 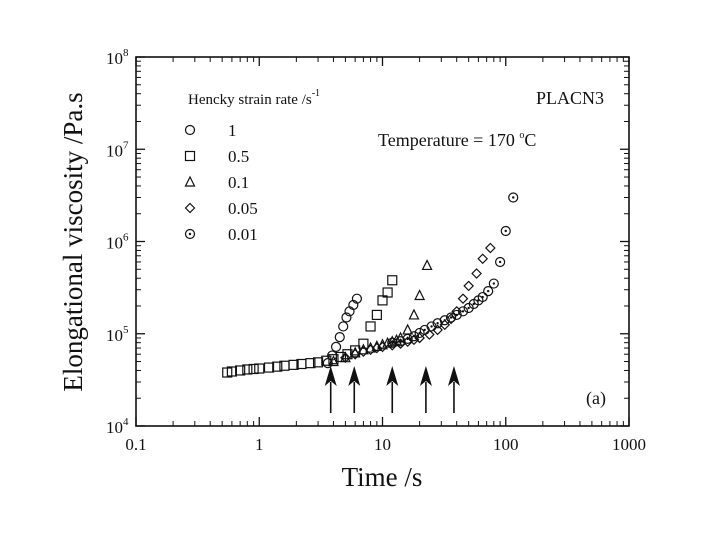 I want to click on legend-title: Hencky strain rate /s-1, so click(x=254, y=98).